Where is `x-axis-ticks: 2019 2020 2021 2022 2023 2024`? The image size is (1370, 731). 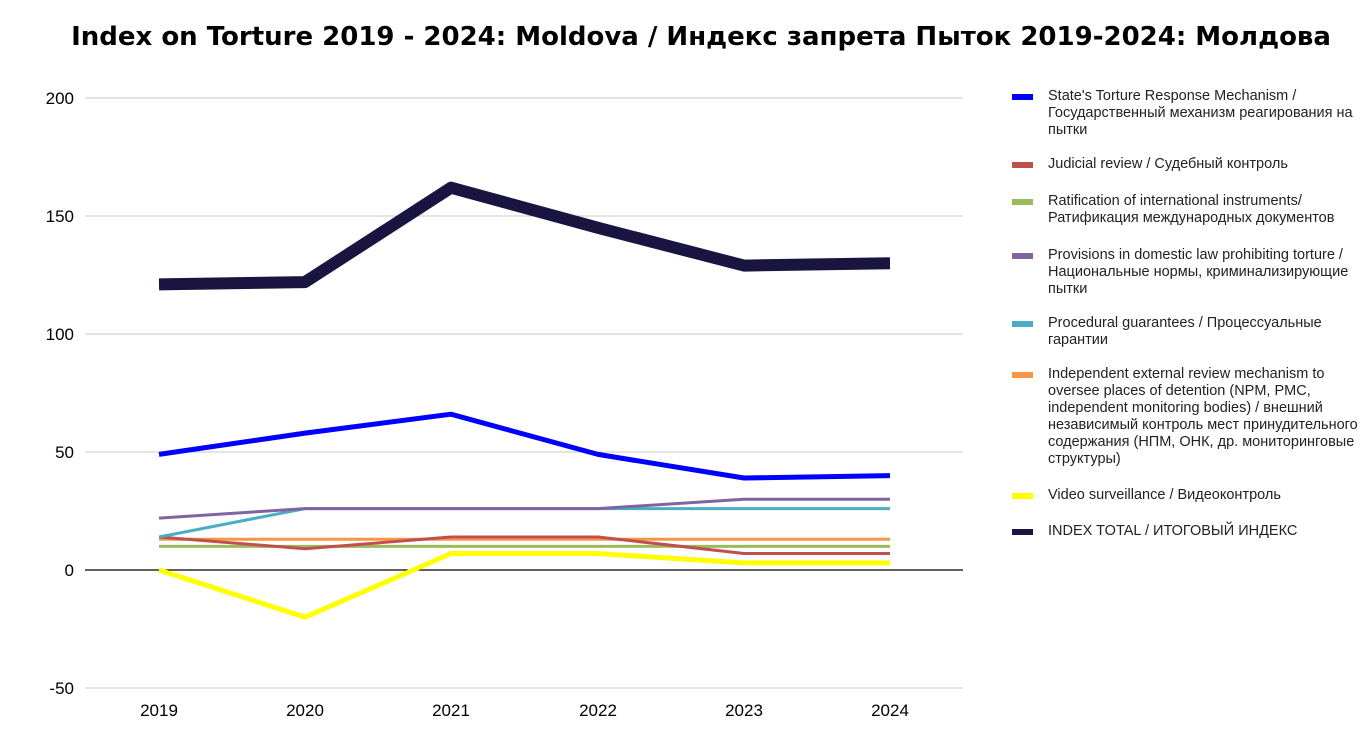
x-axis-ticks: 2019 2020 2021 2022 2023 2024 is located at coordinates (524, 710).